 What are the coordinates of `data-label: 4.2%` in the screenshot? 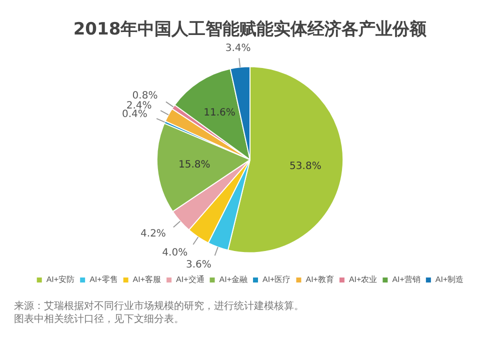 It's located at (153, 234).